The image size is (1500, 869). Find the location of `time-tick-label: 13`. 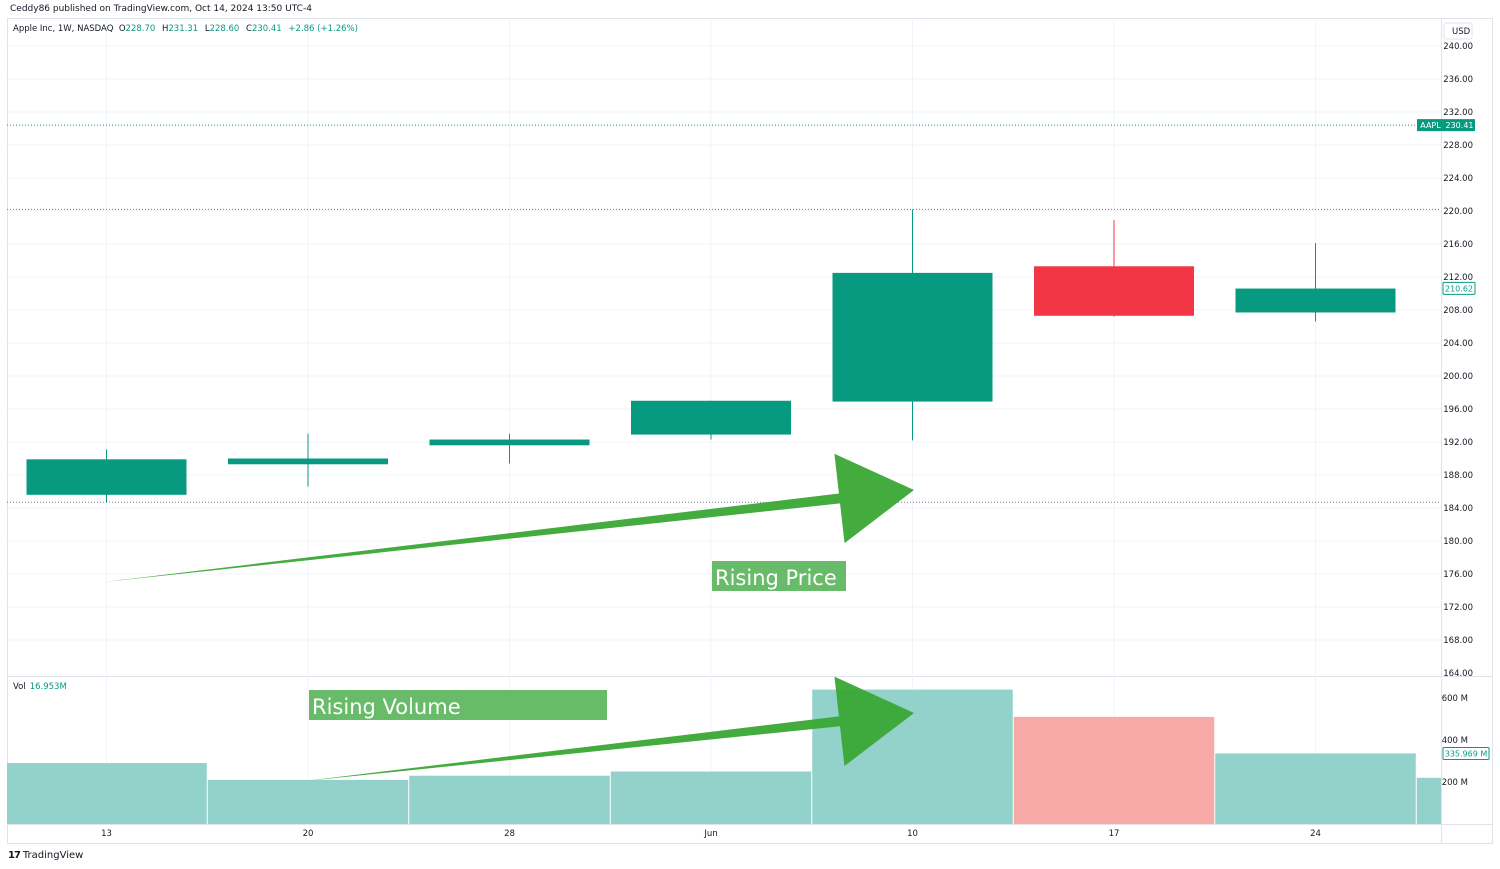

time-tick-label: 13 is located at coordinates (106, 834).